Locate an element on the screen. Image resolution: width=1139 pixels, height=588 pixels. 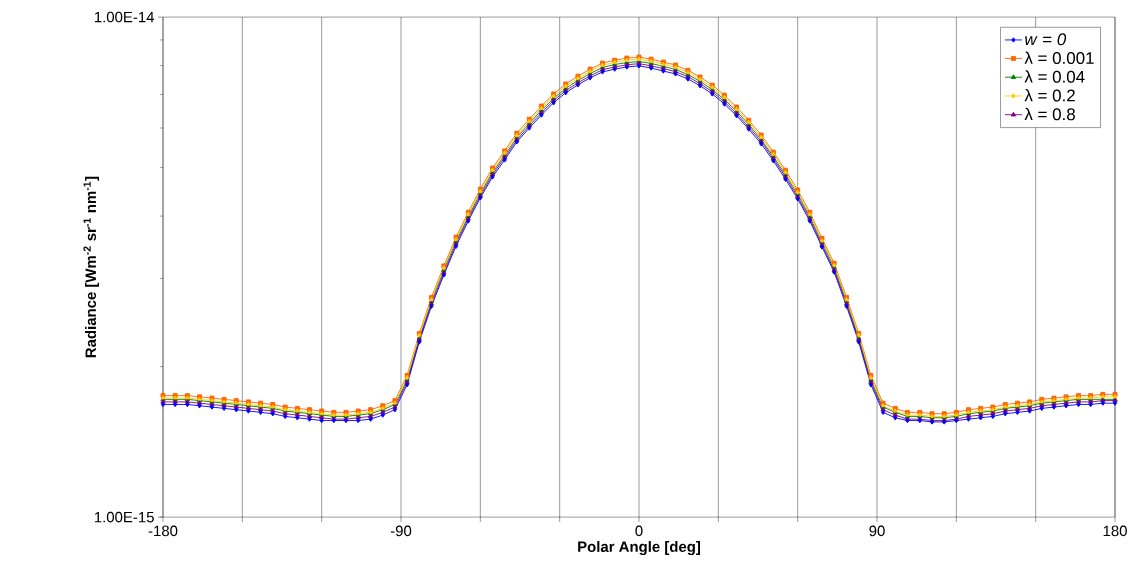
y-tick-label: 1.00E-14 is located at coordinates (124, 17).